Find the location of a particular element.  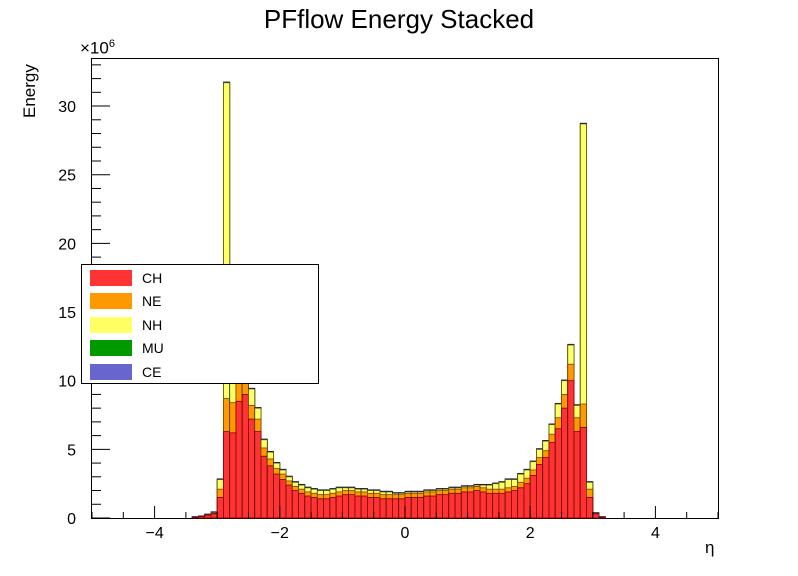

y-tick-label: 15 is located at coordinates (67, 313).